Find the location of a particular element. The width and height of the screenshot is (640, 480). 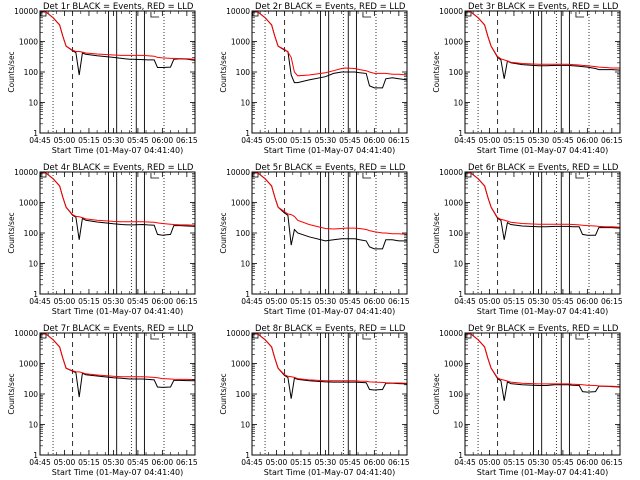

panel-title: Det 5r BLACK = Events, RED = LLD is located at coordinates (330, 168).